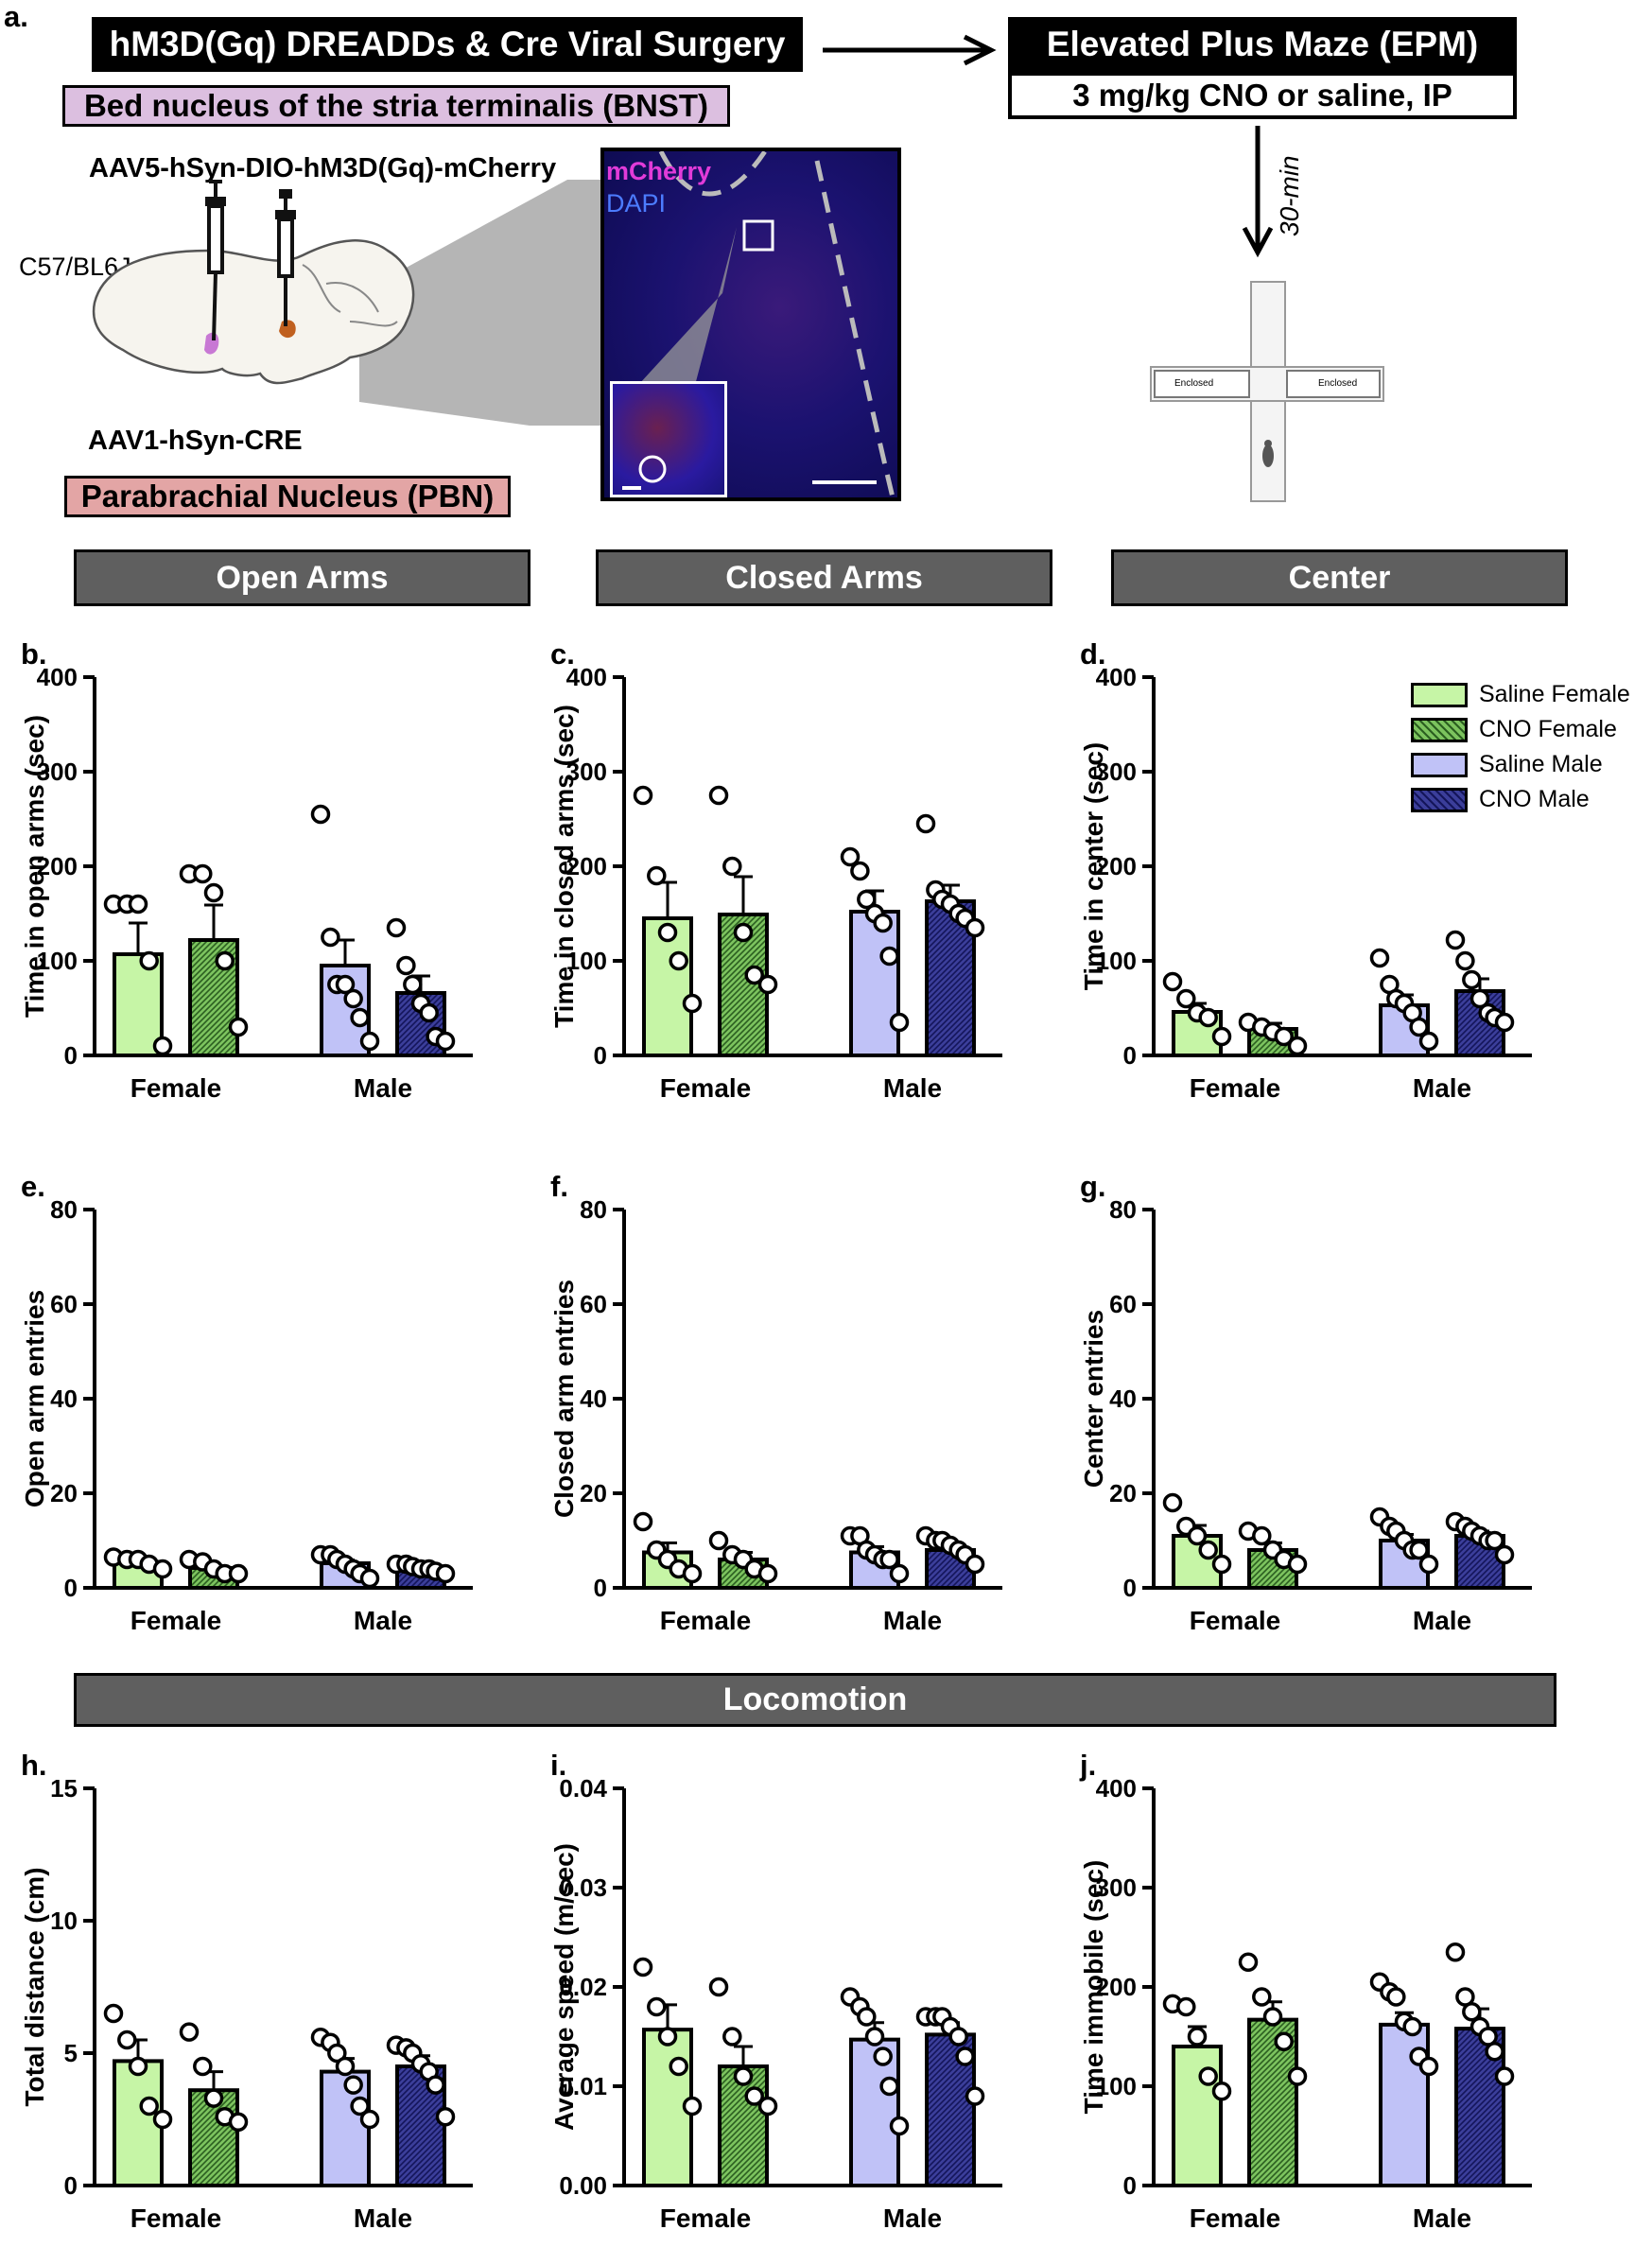 This screenshot has width=1652, height=2247. I want to click on legend-item: Saline Female, so click(1521, 694).